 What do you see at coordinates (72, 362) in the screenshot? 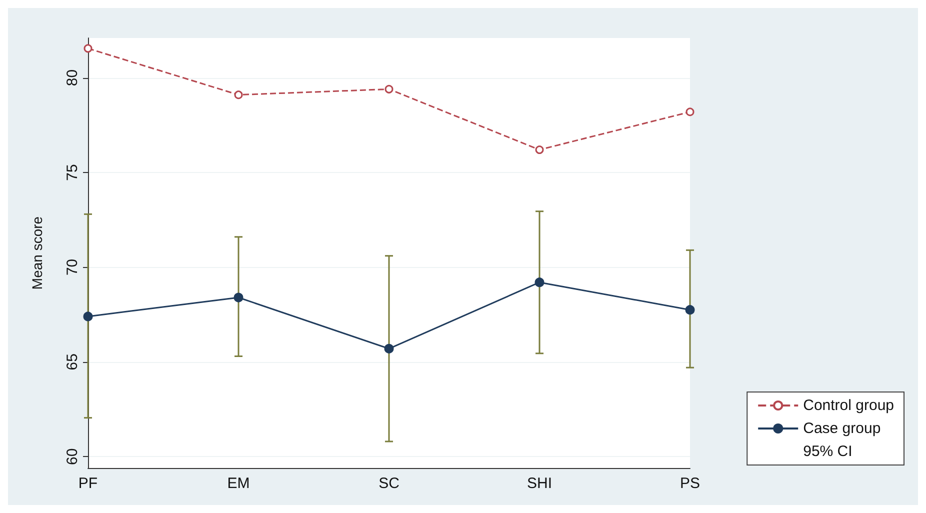
I see `y-tick-label: 65` at bounding box center [72, 362].